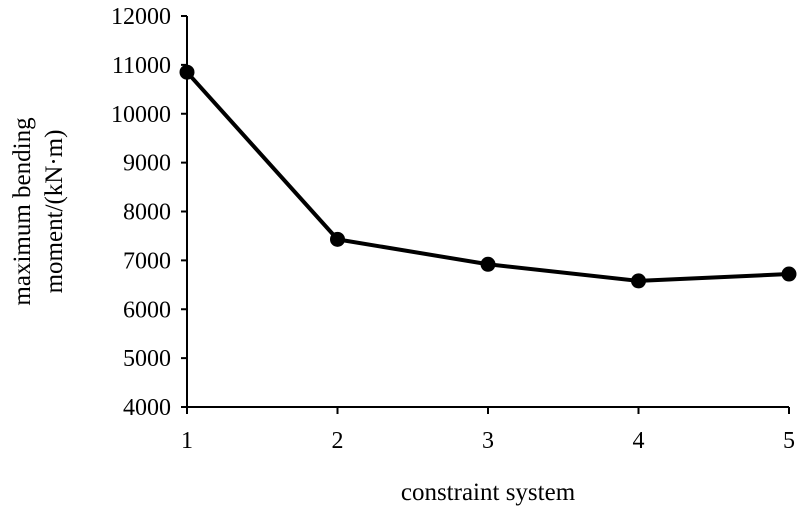 The height and width of the screenshot is (511, 801). I want to click on x-axis-ticks: 1 2 3 4 5, so click(488, 430).